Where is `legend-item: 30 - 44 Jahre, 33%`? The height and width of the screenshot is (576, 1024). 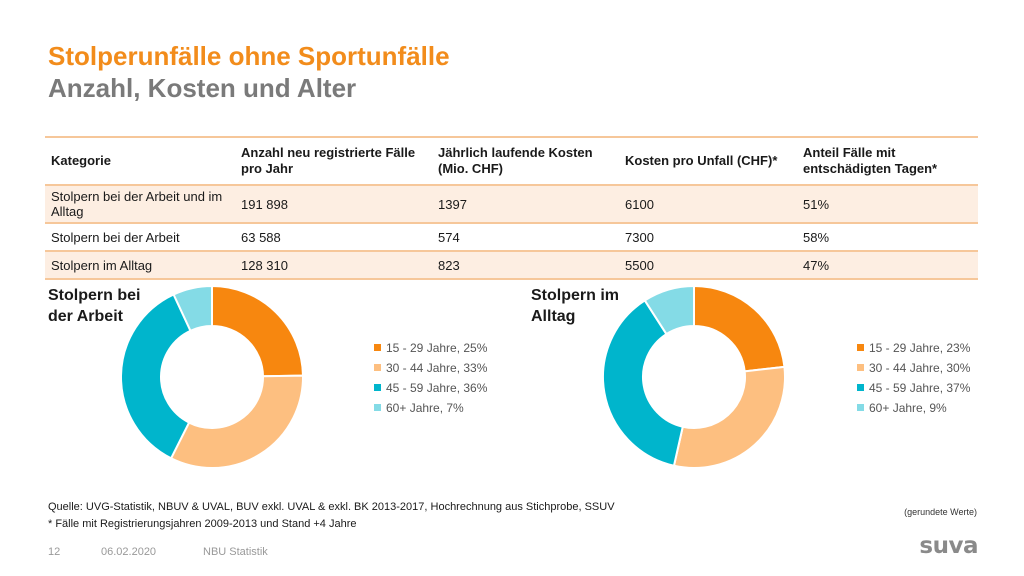 legend-item: 30 - 44 Jahre, 33% is located at coordinates (430, 368).